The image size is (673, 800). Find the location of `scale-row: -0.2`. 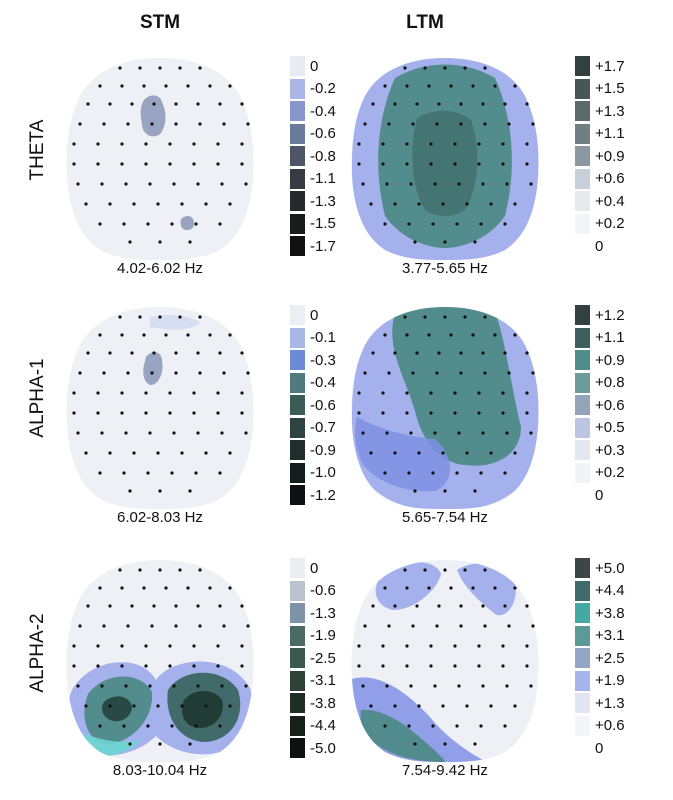

scale-row: -0.2 is located at coordinates (313, 88).